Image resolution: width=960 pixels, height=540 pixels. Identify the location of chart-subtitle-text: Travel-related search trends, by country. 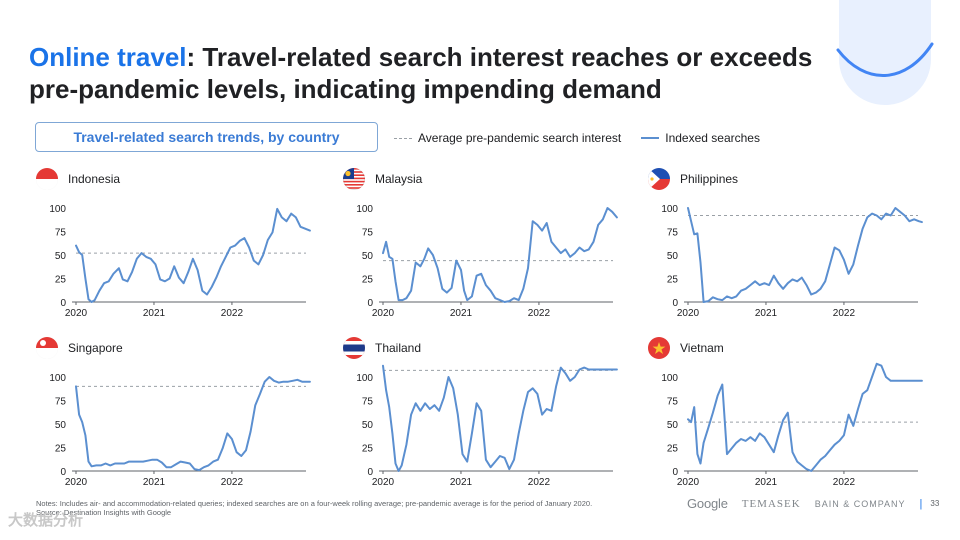
(206, 137).